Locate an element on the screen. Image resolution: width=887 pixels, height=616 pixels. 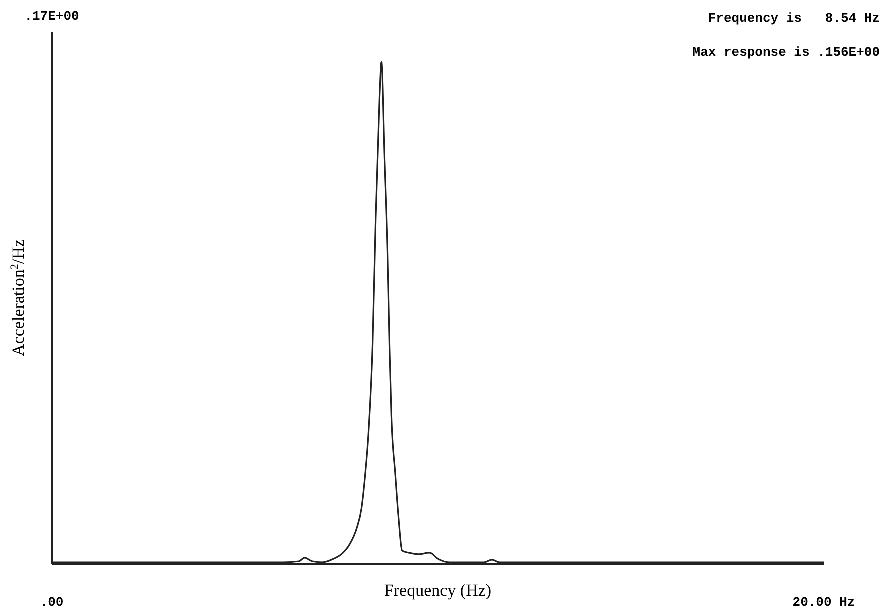
text: Max response is .156E+00 is located at coordinates (786, 52).